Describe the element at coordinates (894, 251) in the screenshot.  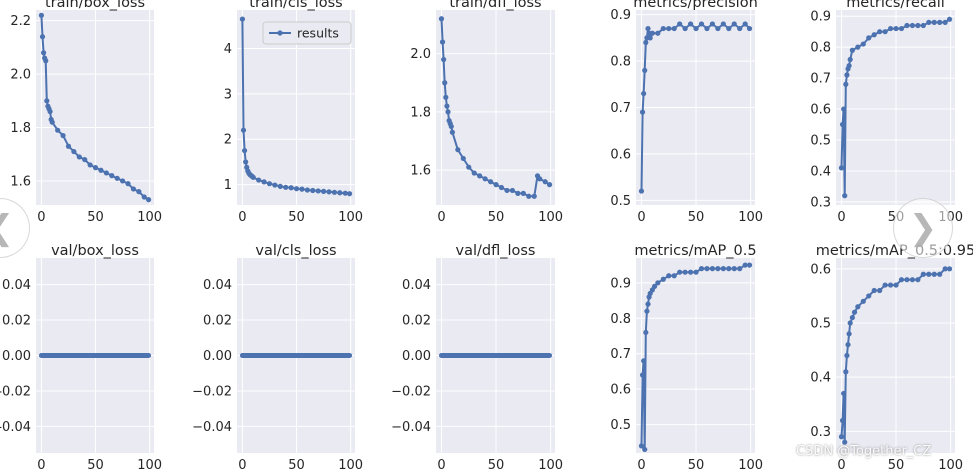
I see `chart-title: metrics/mAP_0.5:0.95` at that location.